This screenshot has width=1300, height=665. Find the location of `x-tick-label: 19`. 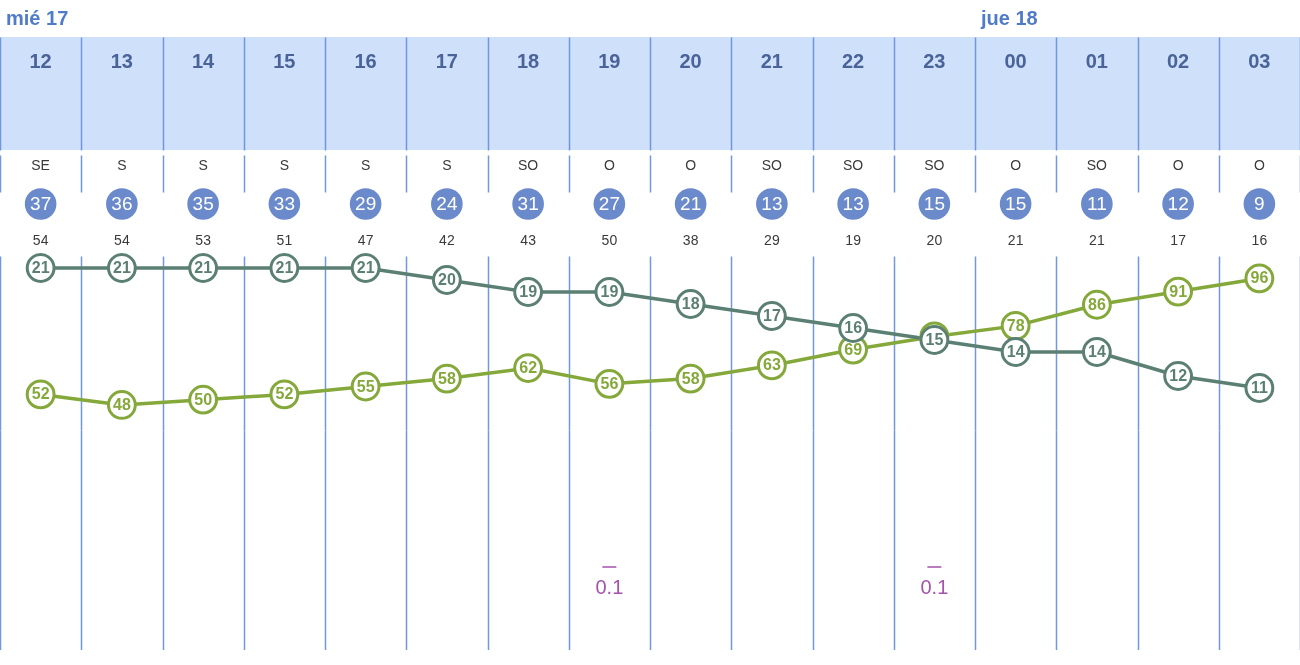

x-tick-label: 19 is located at coordinates (609, 61).